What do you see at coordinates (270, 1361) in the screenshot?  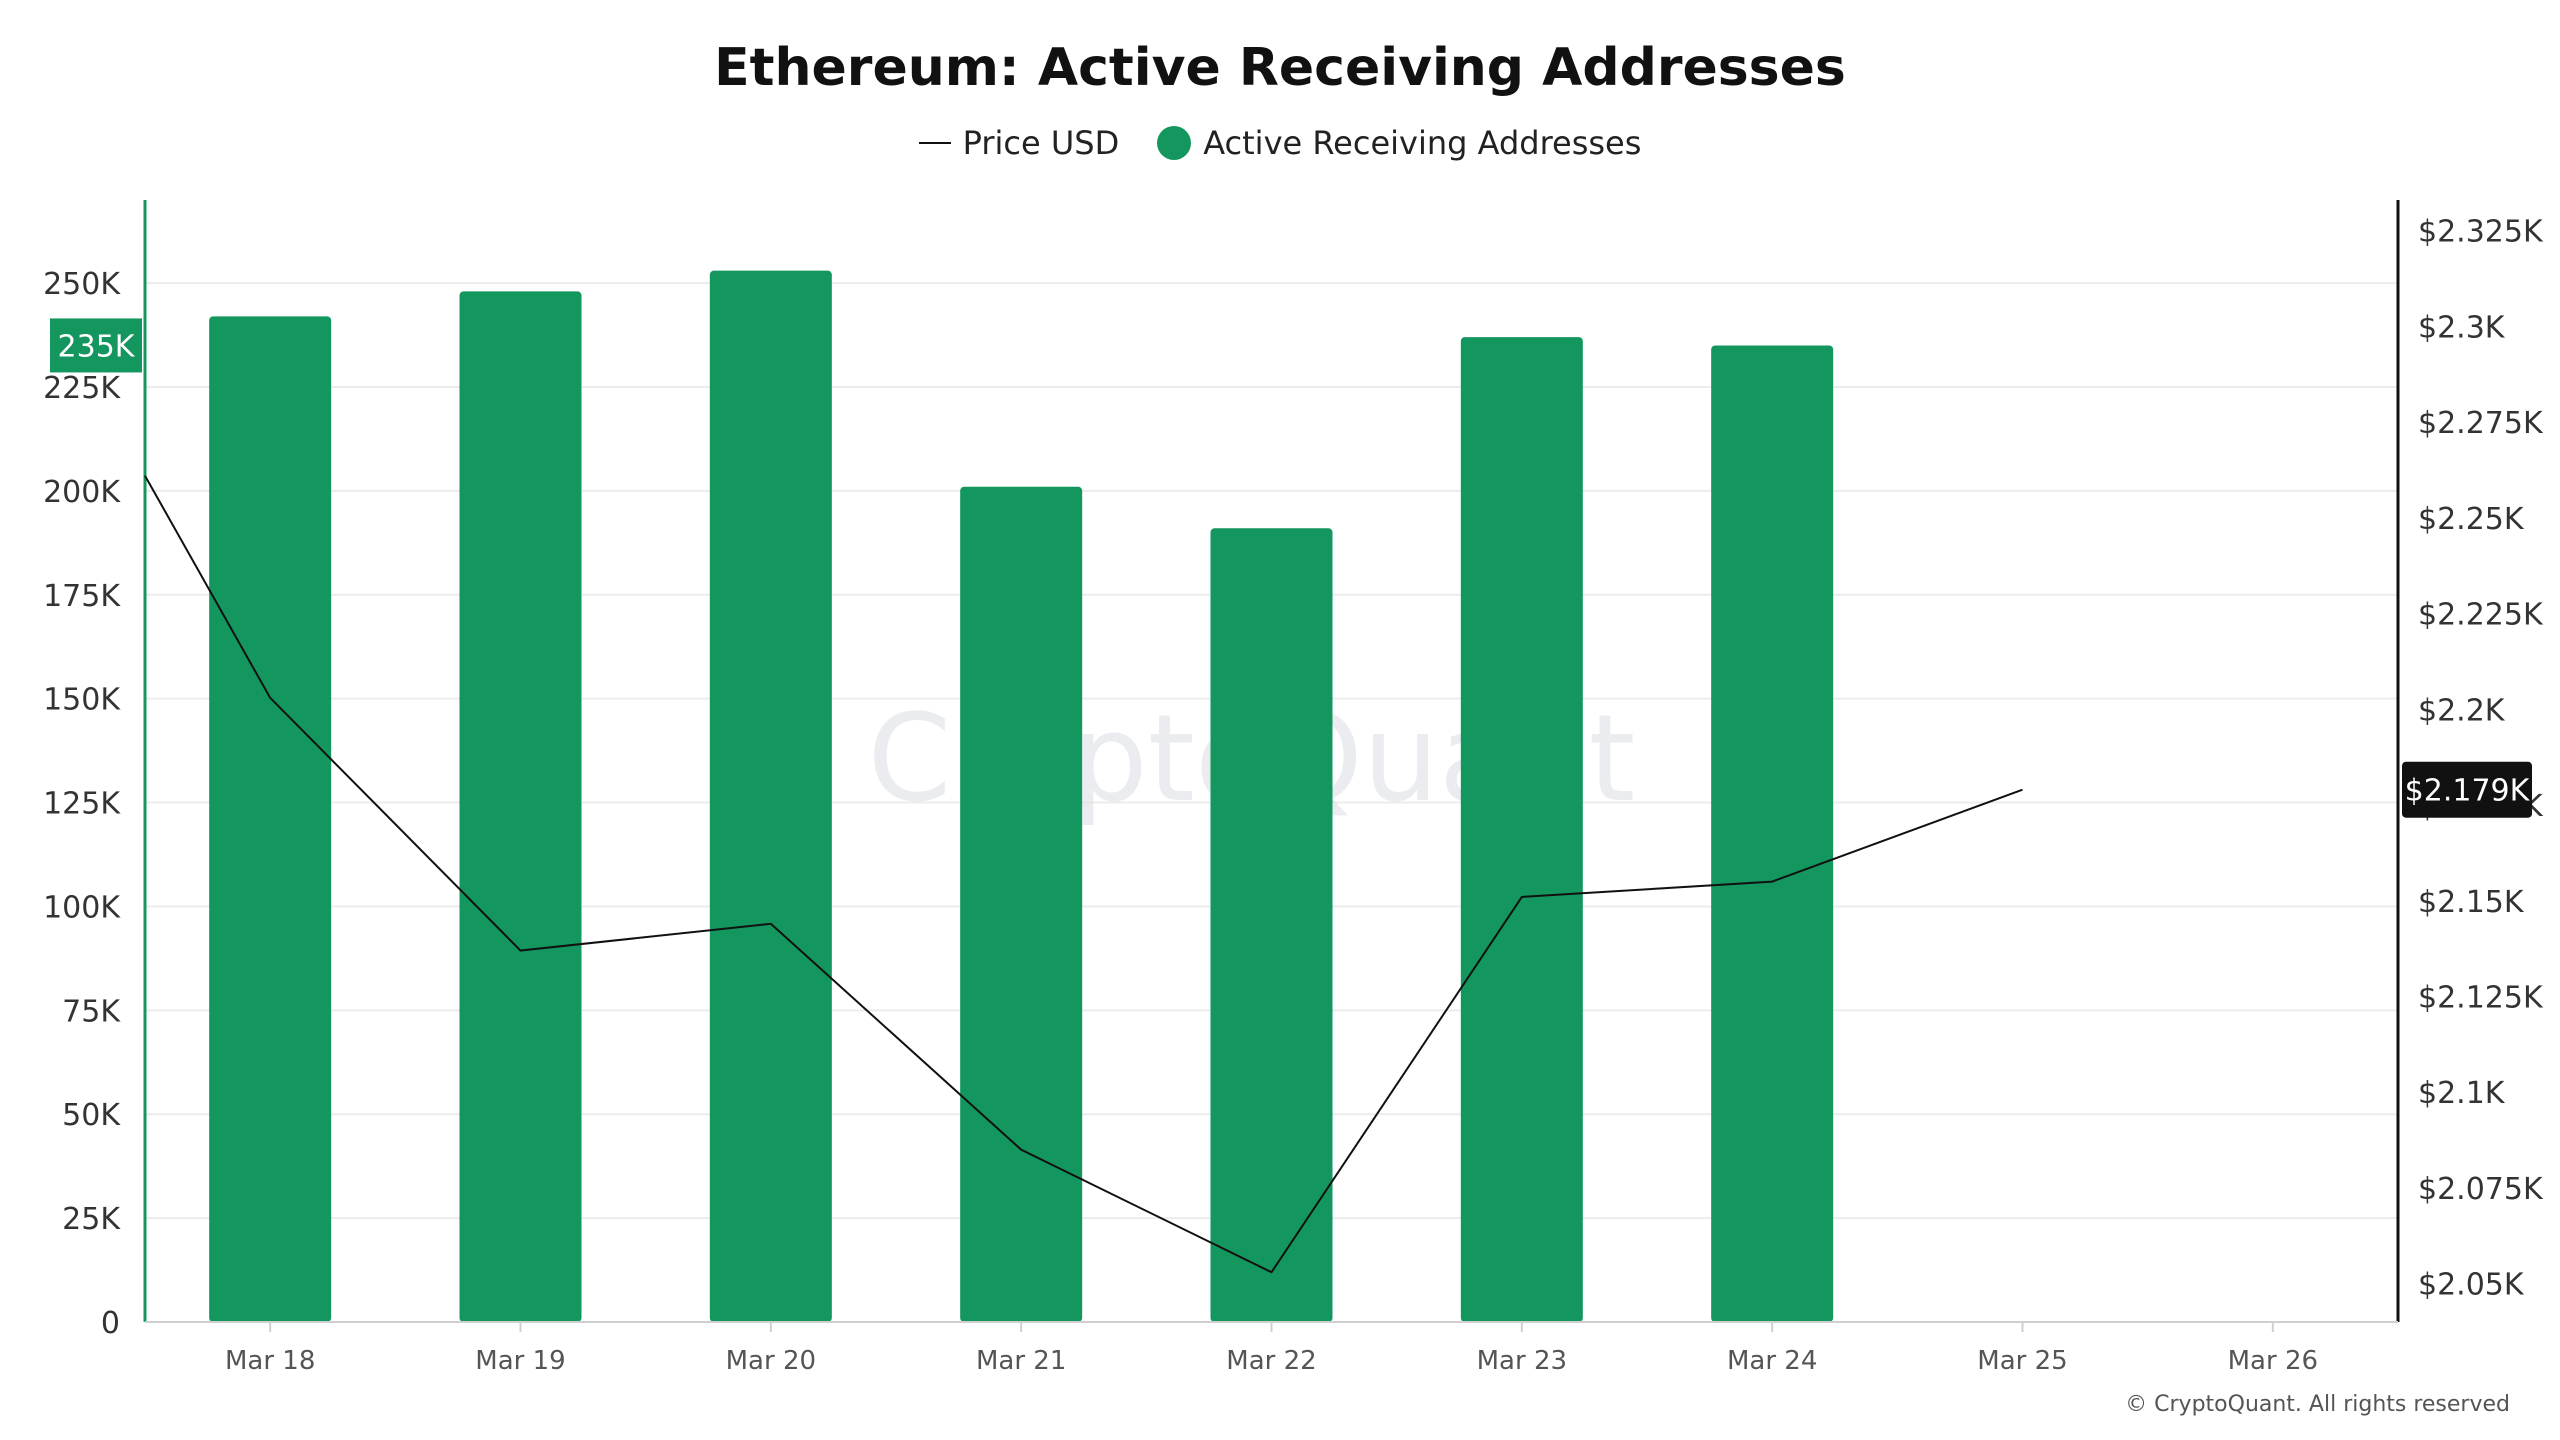 I see `x-tick-label: Mar 18` at bounding box center [270, 1361].